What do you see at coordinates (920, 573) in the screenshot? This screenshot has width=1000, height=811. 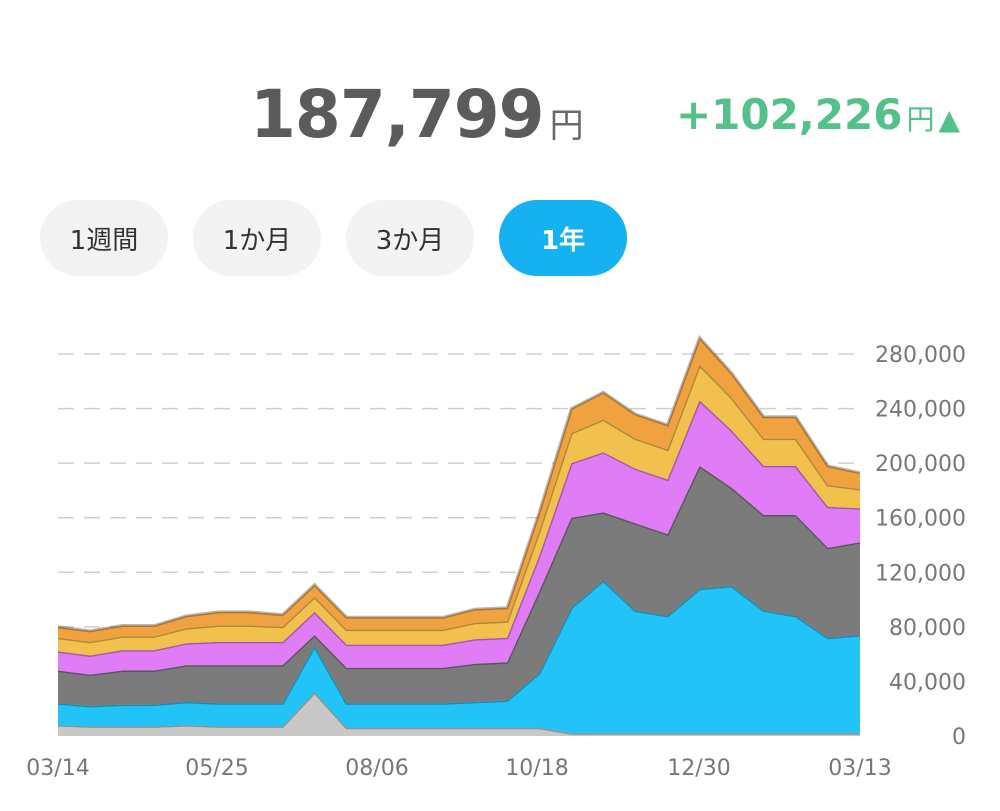 I see `y-tick-label: 120,000` at bounding box center [920, 573].